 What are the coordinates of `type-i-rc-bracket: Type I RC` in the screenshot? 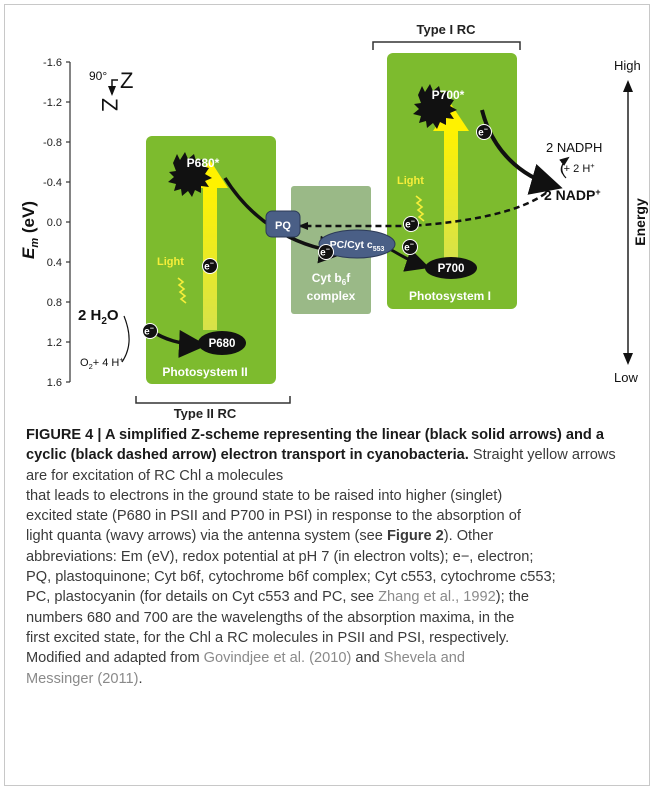 It's located at (446, 36).